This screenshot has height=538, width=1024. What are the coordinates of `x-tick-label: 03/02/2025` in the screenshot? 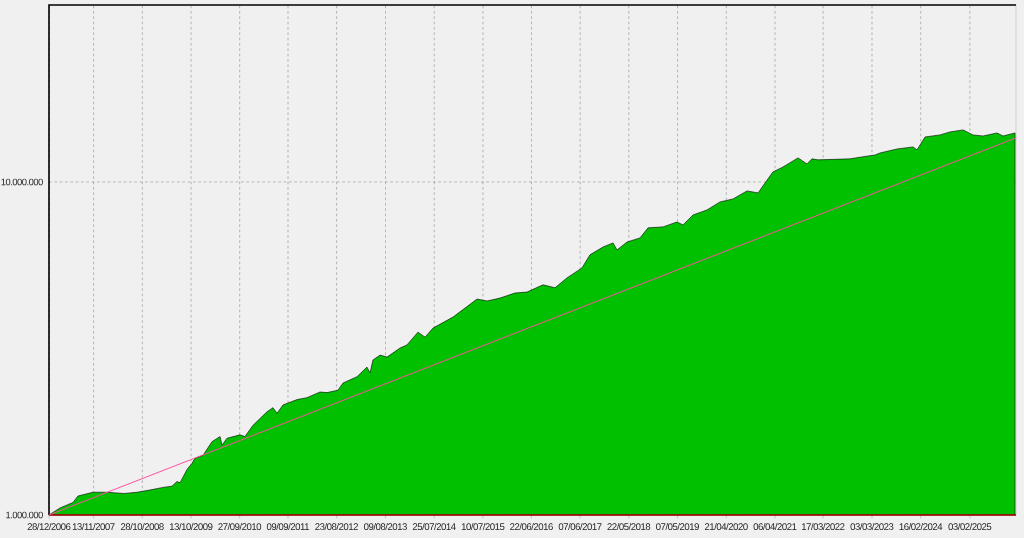 It's located at (970, 526).